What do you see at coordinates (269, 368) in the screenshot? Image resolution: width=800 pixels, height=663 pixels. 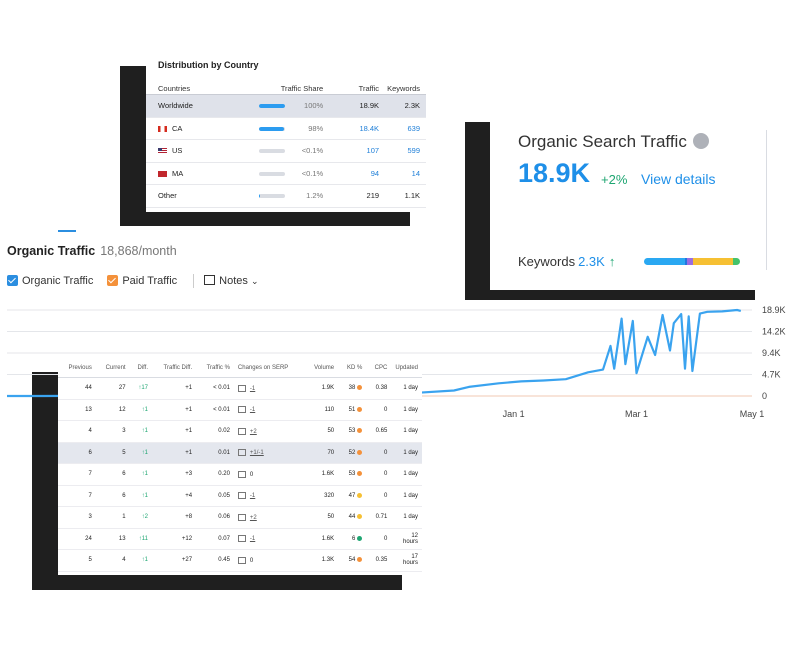 I see `keywords-table-header-5: Changes on SERP` at bounding box center [269, 368].